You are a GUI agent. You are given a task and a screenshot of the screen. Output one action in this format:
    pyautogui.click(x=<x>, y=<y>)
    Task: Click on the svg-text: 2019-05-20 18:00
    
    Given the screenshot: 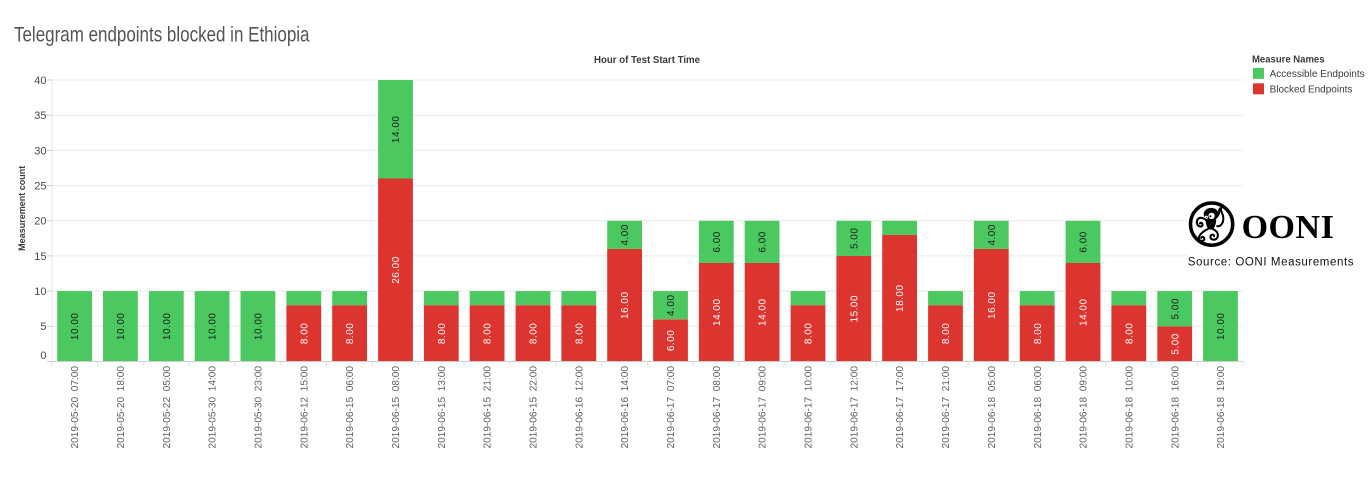 What is the action you would take?
    pyautogui.click(x=121, y=407)
    